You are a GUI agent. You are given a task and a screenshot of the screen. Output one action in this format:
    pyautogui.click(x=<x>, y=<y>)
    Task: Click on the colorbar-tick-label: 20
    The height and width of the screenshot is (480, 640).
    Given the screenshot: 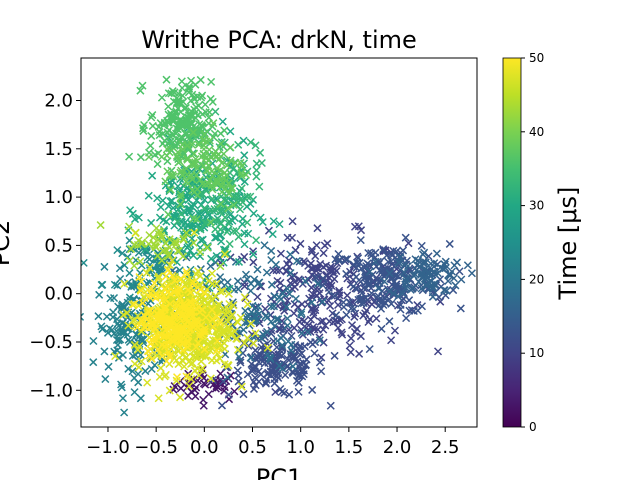 What is the action you would take?
    pyautogui.click(x=536, y=279)
    